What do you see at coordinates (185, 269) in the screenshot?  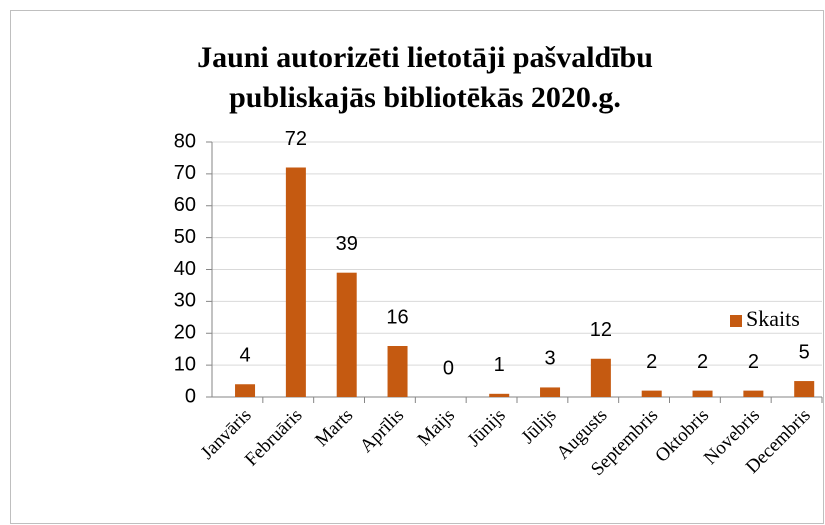 I see `y-tick-label: 40` at bounding box center [185, 269].